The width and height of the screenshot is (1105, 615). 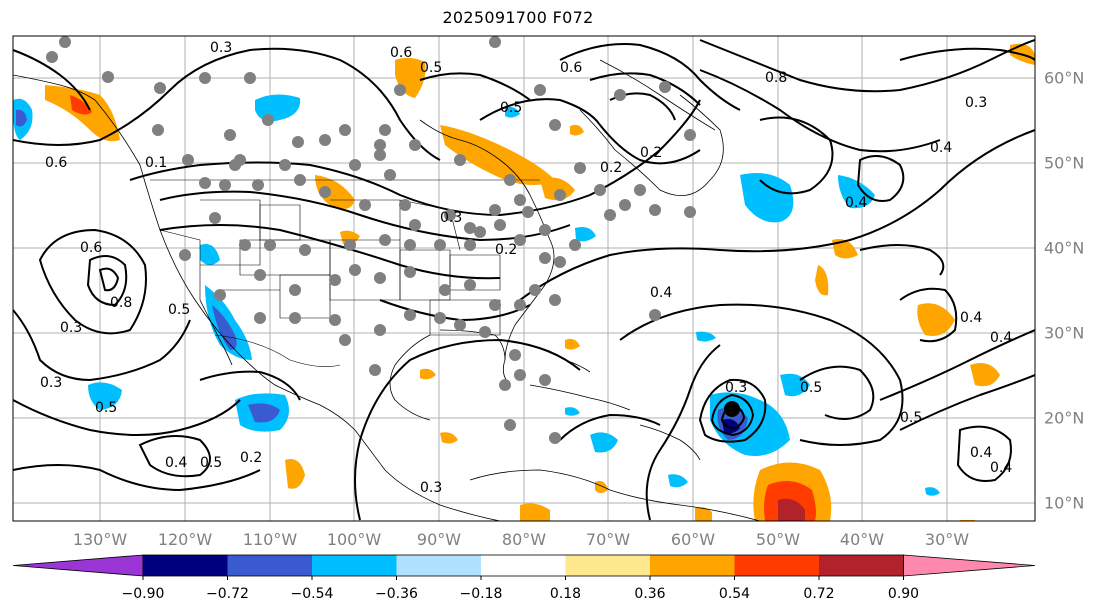 I want to click on contour-label: 0.3, so click(x=736, y=388).